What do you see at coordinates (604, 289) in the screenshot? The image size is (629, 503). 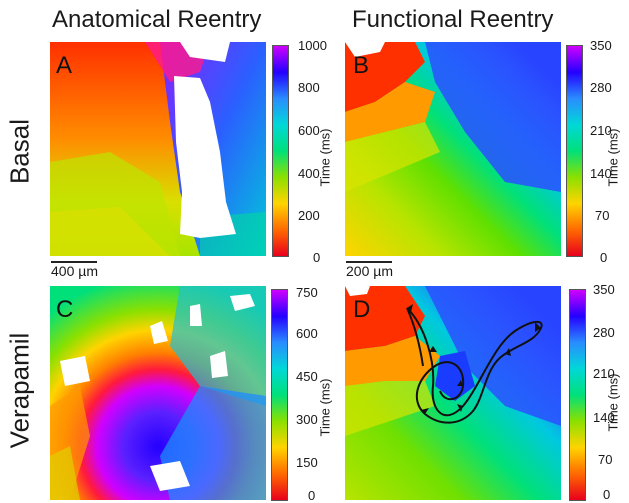 I see `colorbar-d-tick-0: 350` at bounding box center [604, 289].